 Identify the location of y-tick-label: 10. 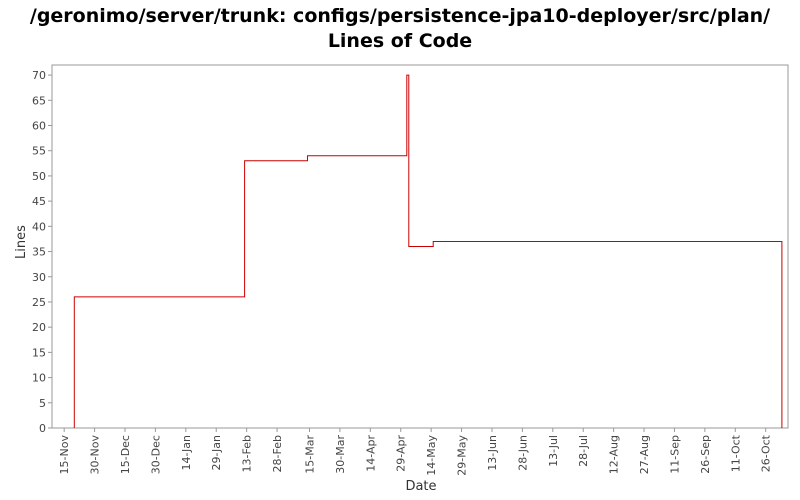
(39, 378).